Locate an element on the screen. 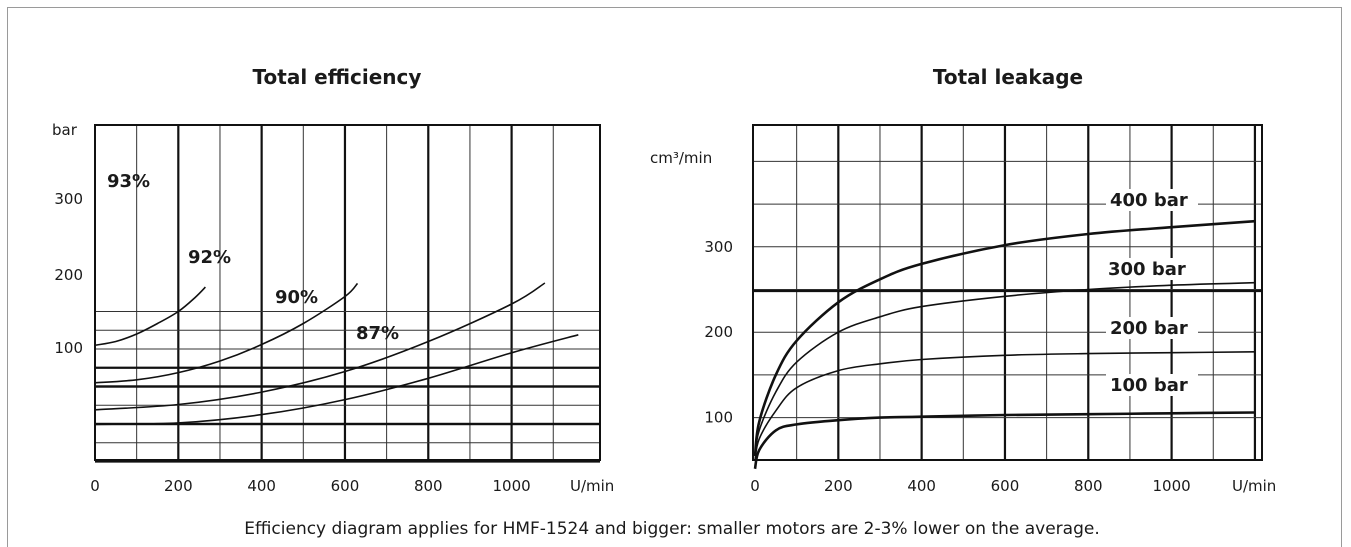  efficiency-x-tick: 1000 is located at coordinates (512, 486).